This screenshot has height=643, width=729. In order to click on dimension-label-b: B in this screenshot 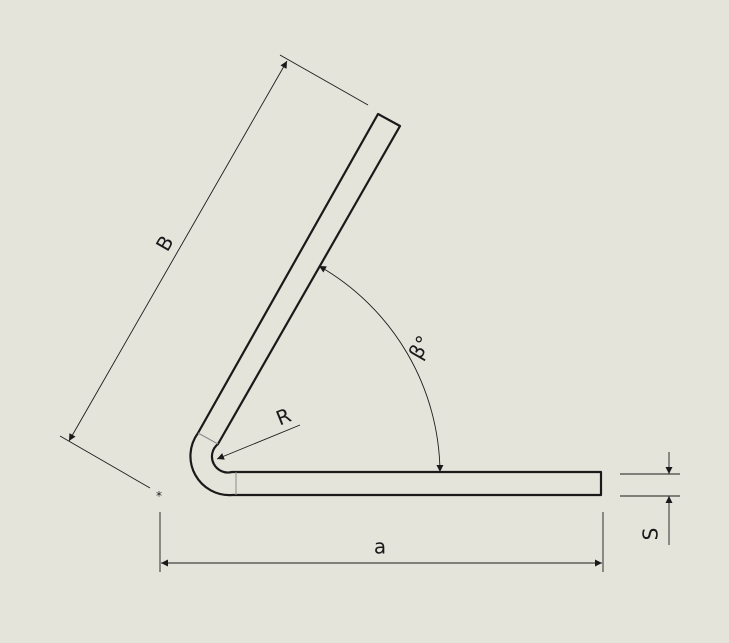, I will do `click(165, 243)`.